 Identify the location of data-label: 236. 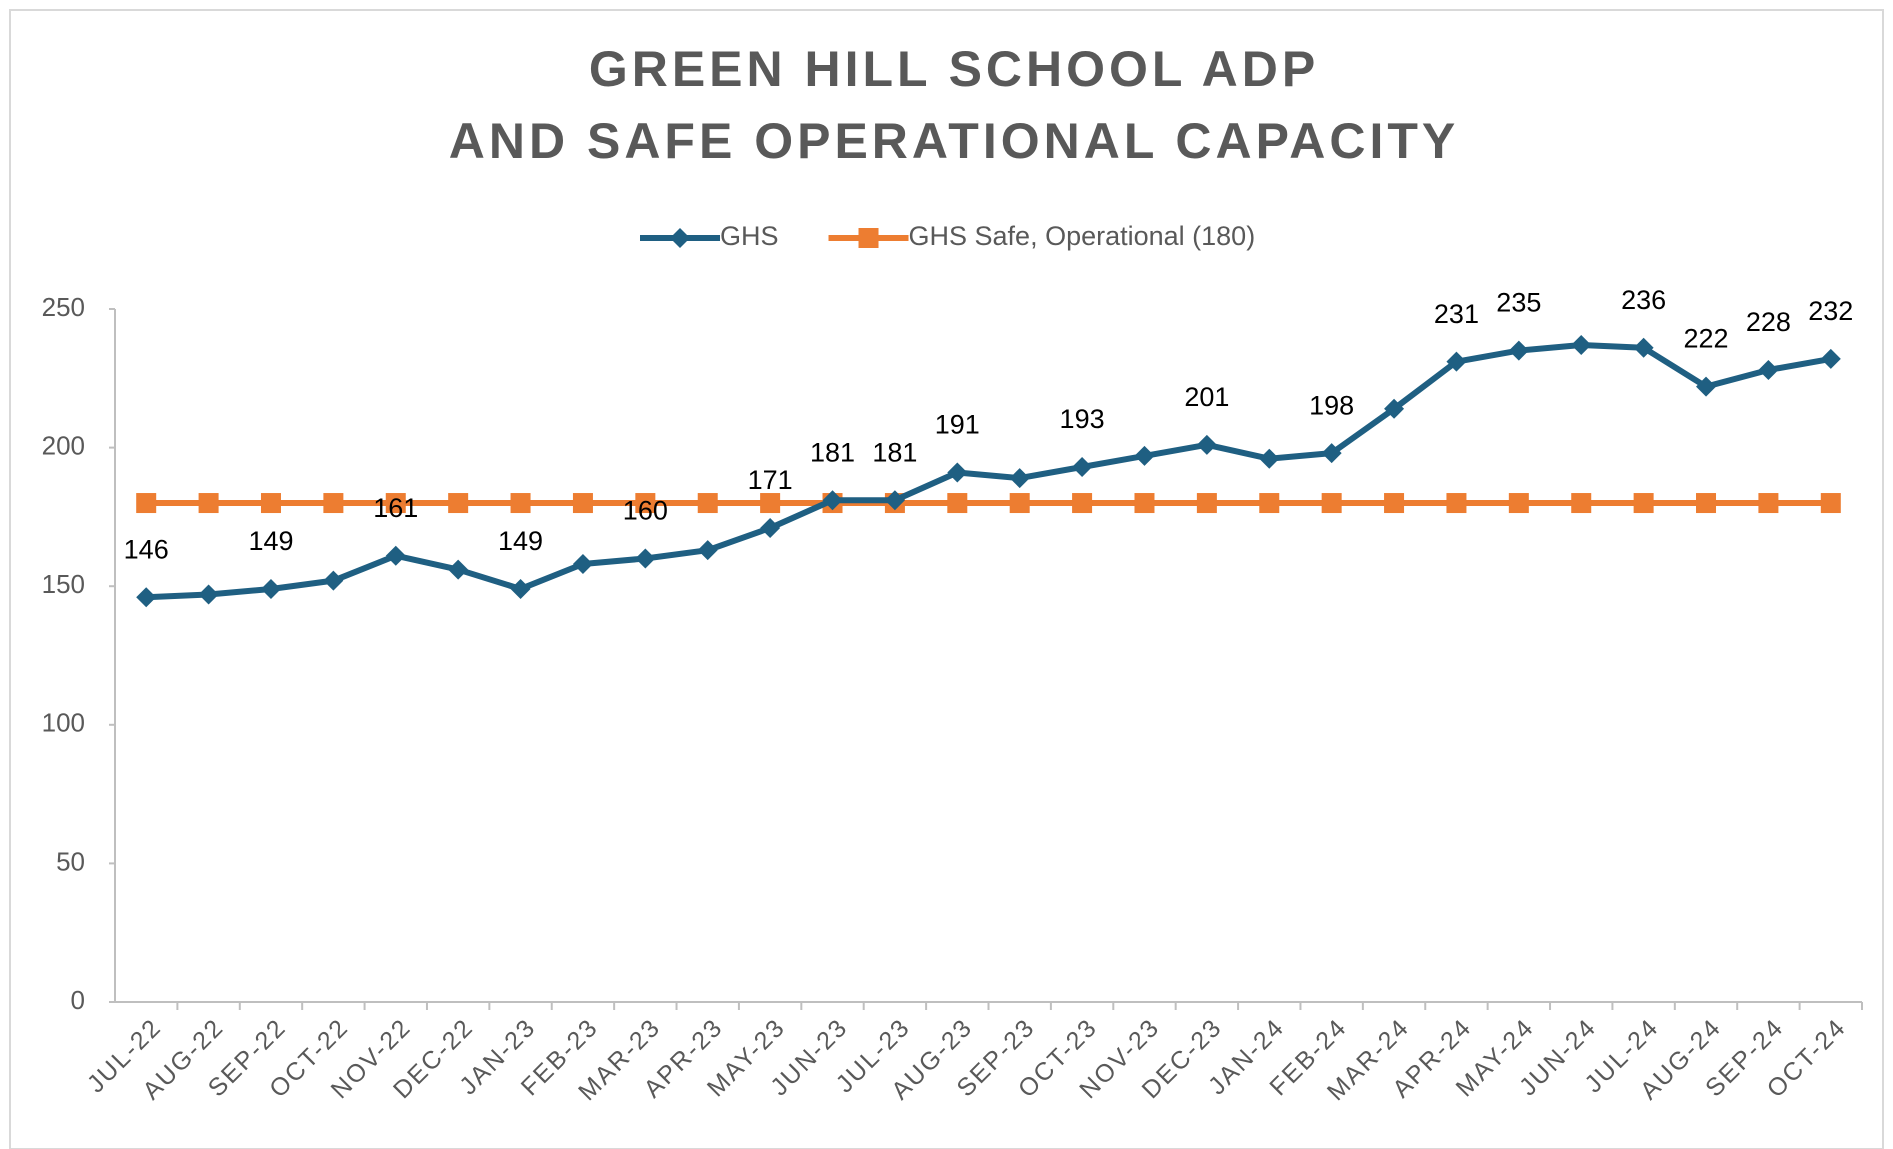
(1643, 300).